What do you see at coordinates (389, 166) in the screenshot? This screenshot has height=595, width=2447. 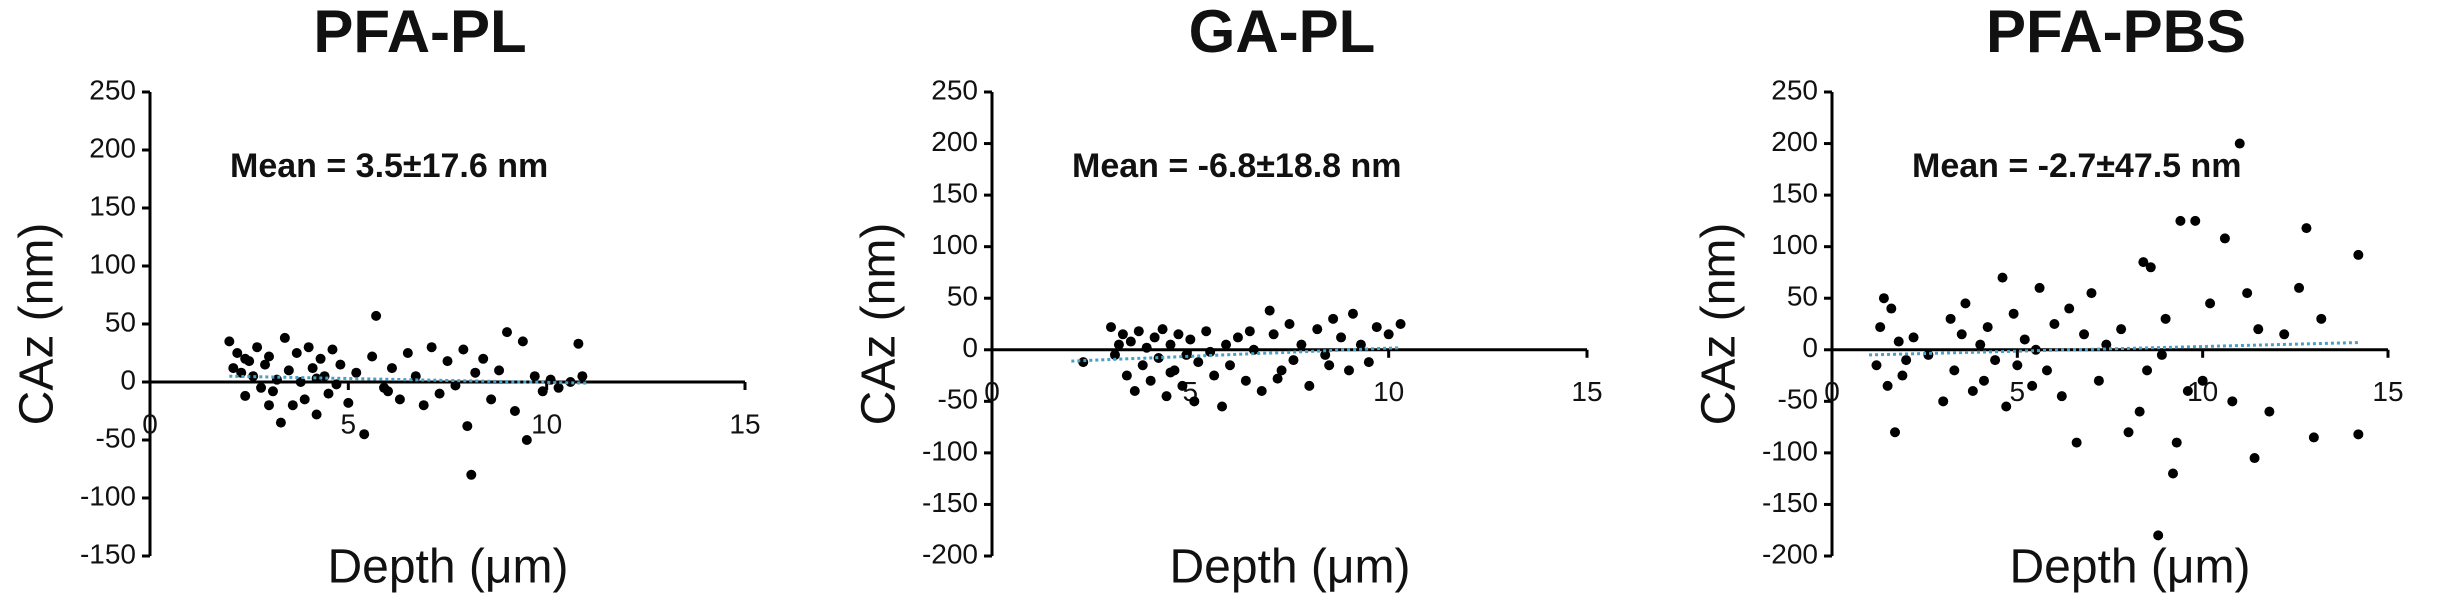 I see `annotation: Mean = 3.5±17.6 nm` at bounding box center [389, 166].